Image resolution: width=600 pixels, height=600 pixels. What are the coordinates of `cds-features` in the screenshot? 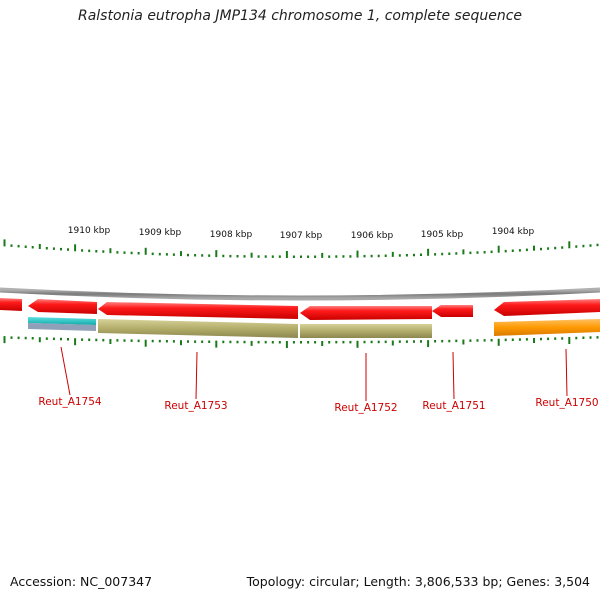 It's located at (300, 309).